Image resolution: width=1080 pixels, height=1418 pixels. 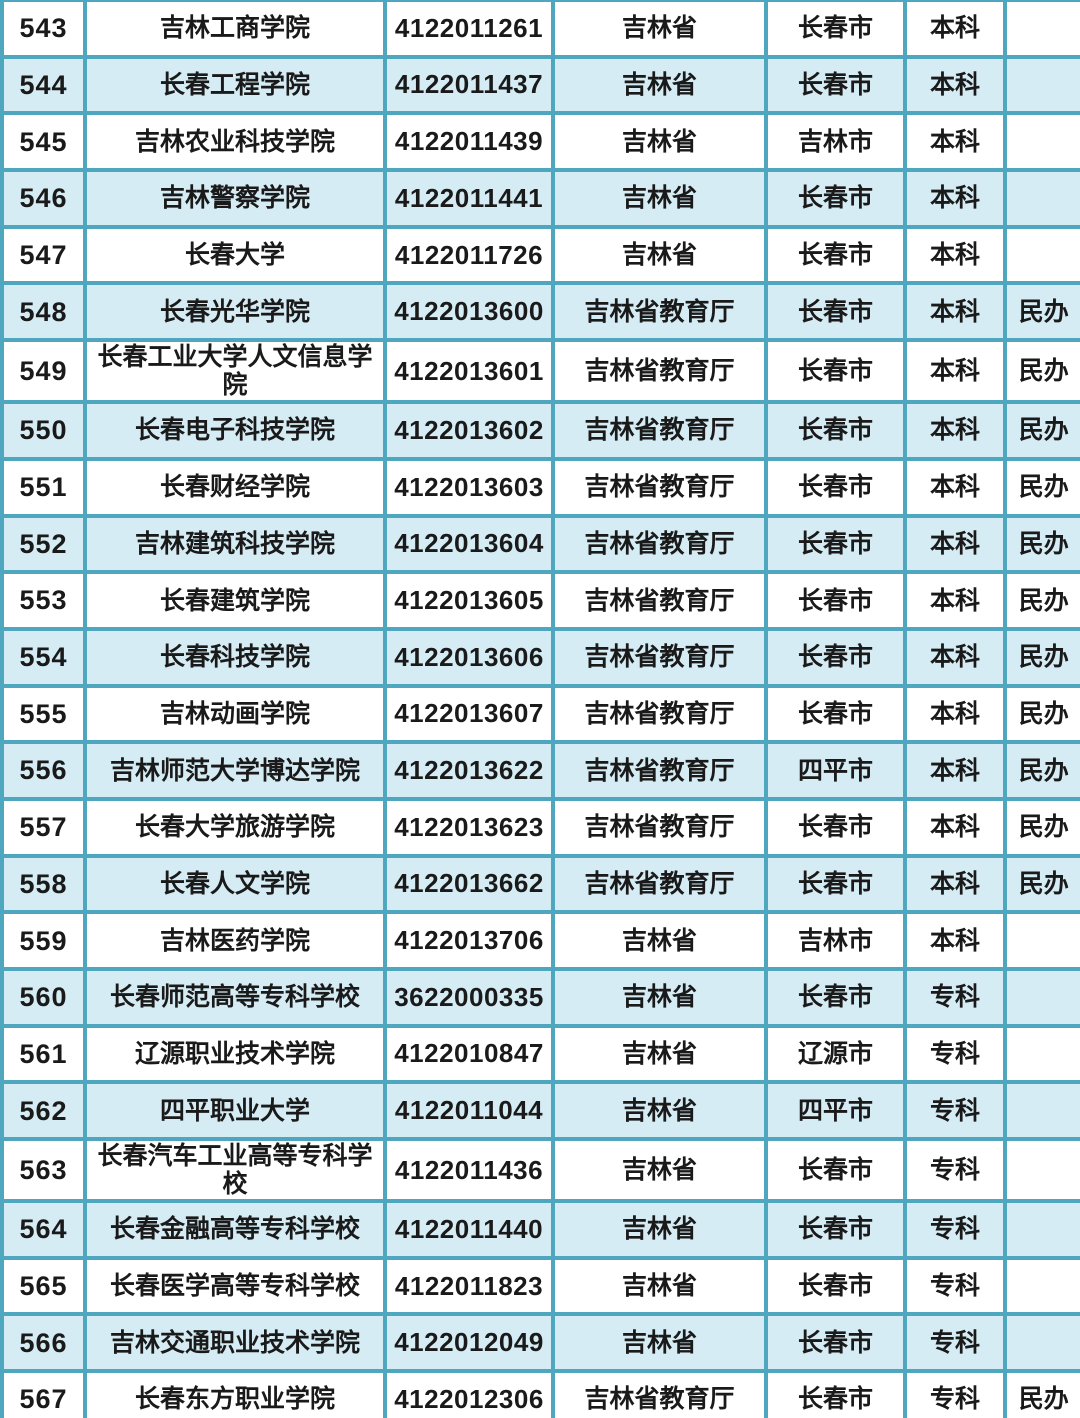 What do you see at coordinates (43, 714) in the screenshot?
I see `cell-row-number: 555` at bounding box center [43, 714].